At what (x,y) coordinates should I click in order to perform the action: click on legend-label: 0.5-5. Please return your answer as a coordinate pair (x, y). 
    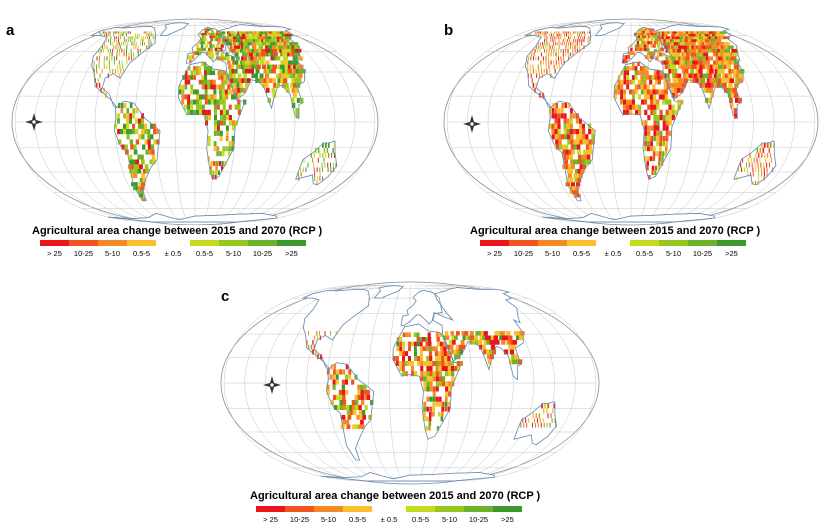
    Looking at the image, I should click on (204, 253).